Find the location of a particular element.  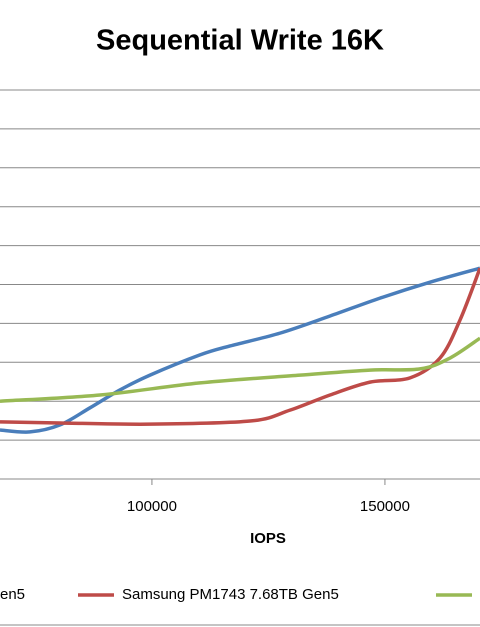

legend-label: Samsung PM1743 7.68TB Gen5 is located at coordinates (230, 594).